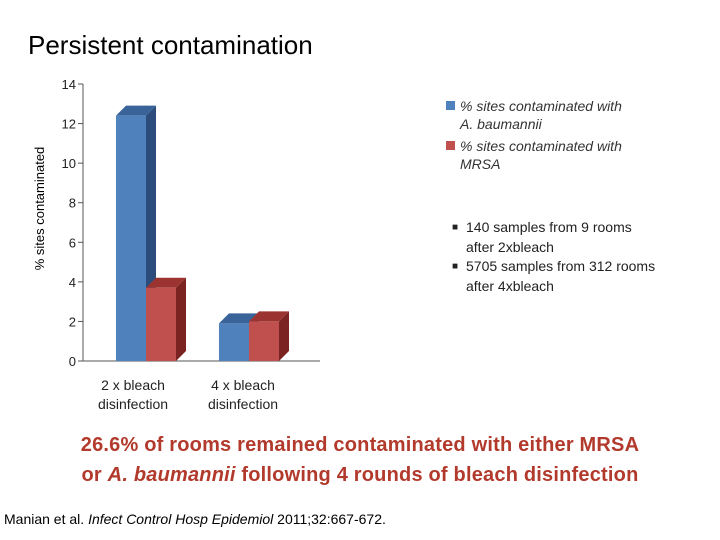 The height and width of the screenshot is (540, 720). Describe the element at coordinates (72, 203) in the screenshot. I see `y-tick-label: 8` at that location.